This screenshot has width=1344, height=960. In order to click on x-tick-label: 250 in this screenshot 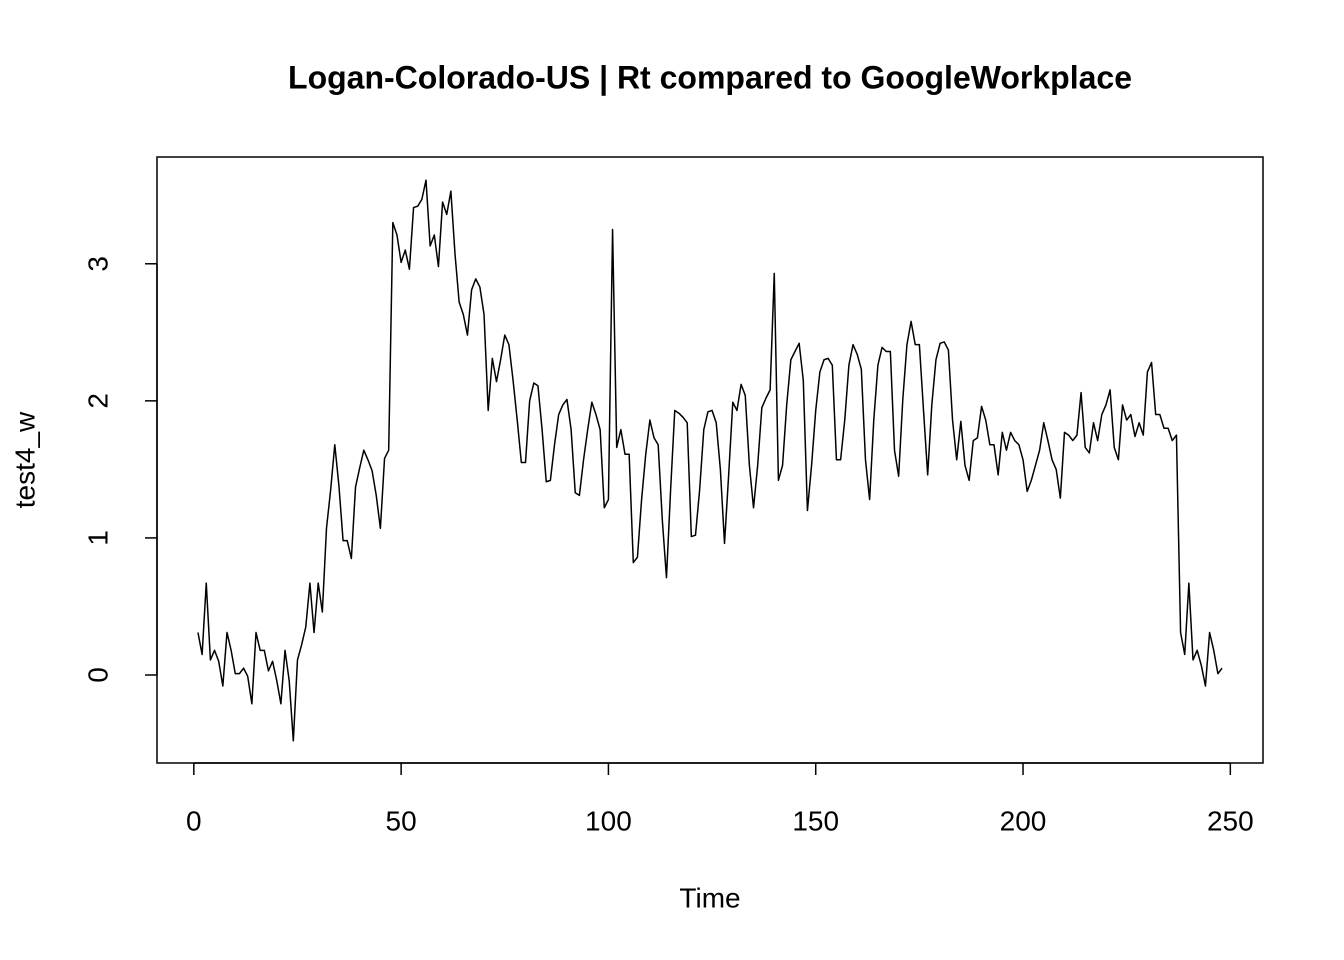, I will do `click(1230, 820)`.